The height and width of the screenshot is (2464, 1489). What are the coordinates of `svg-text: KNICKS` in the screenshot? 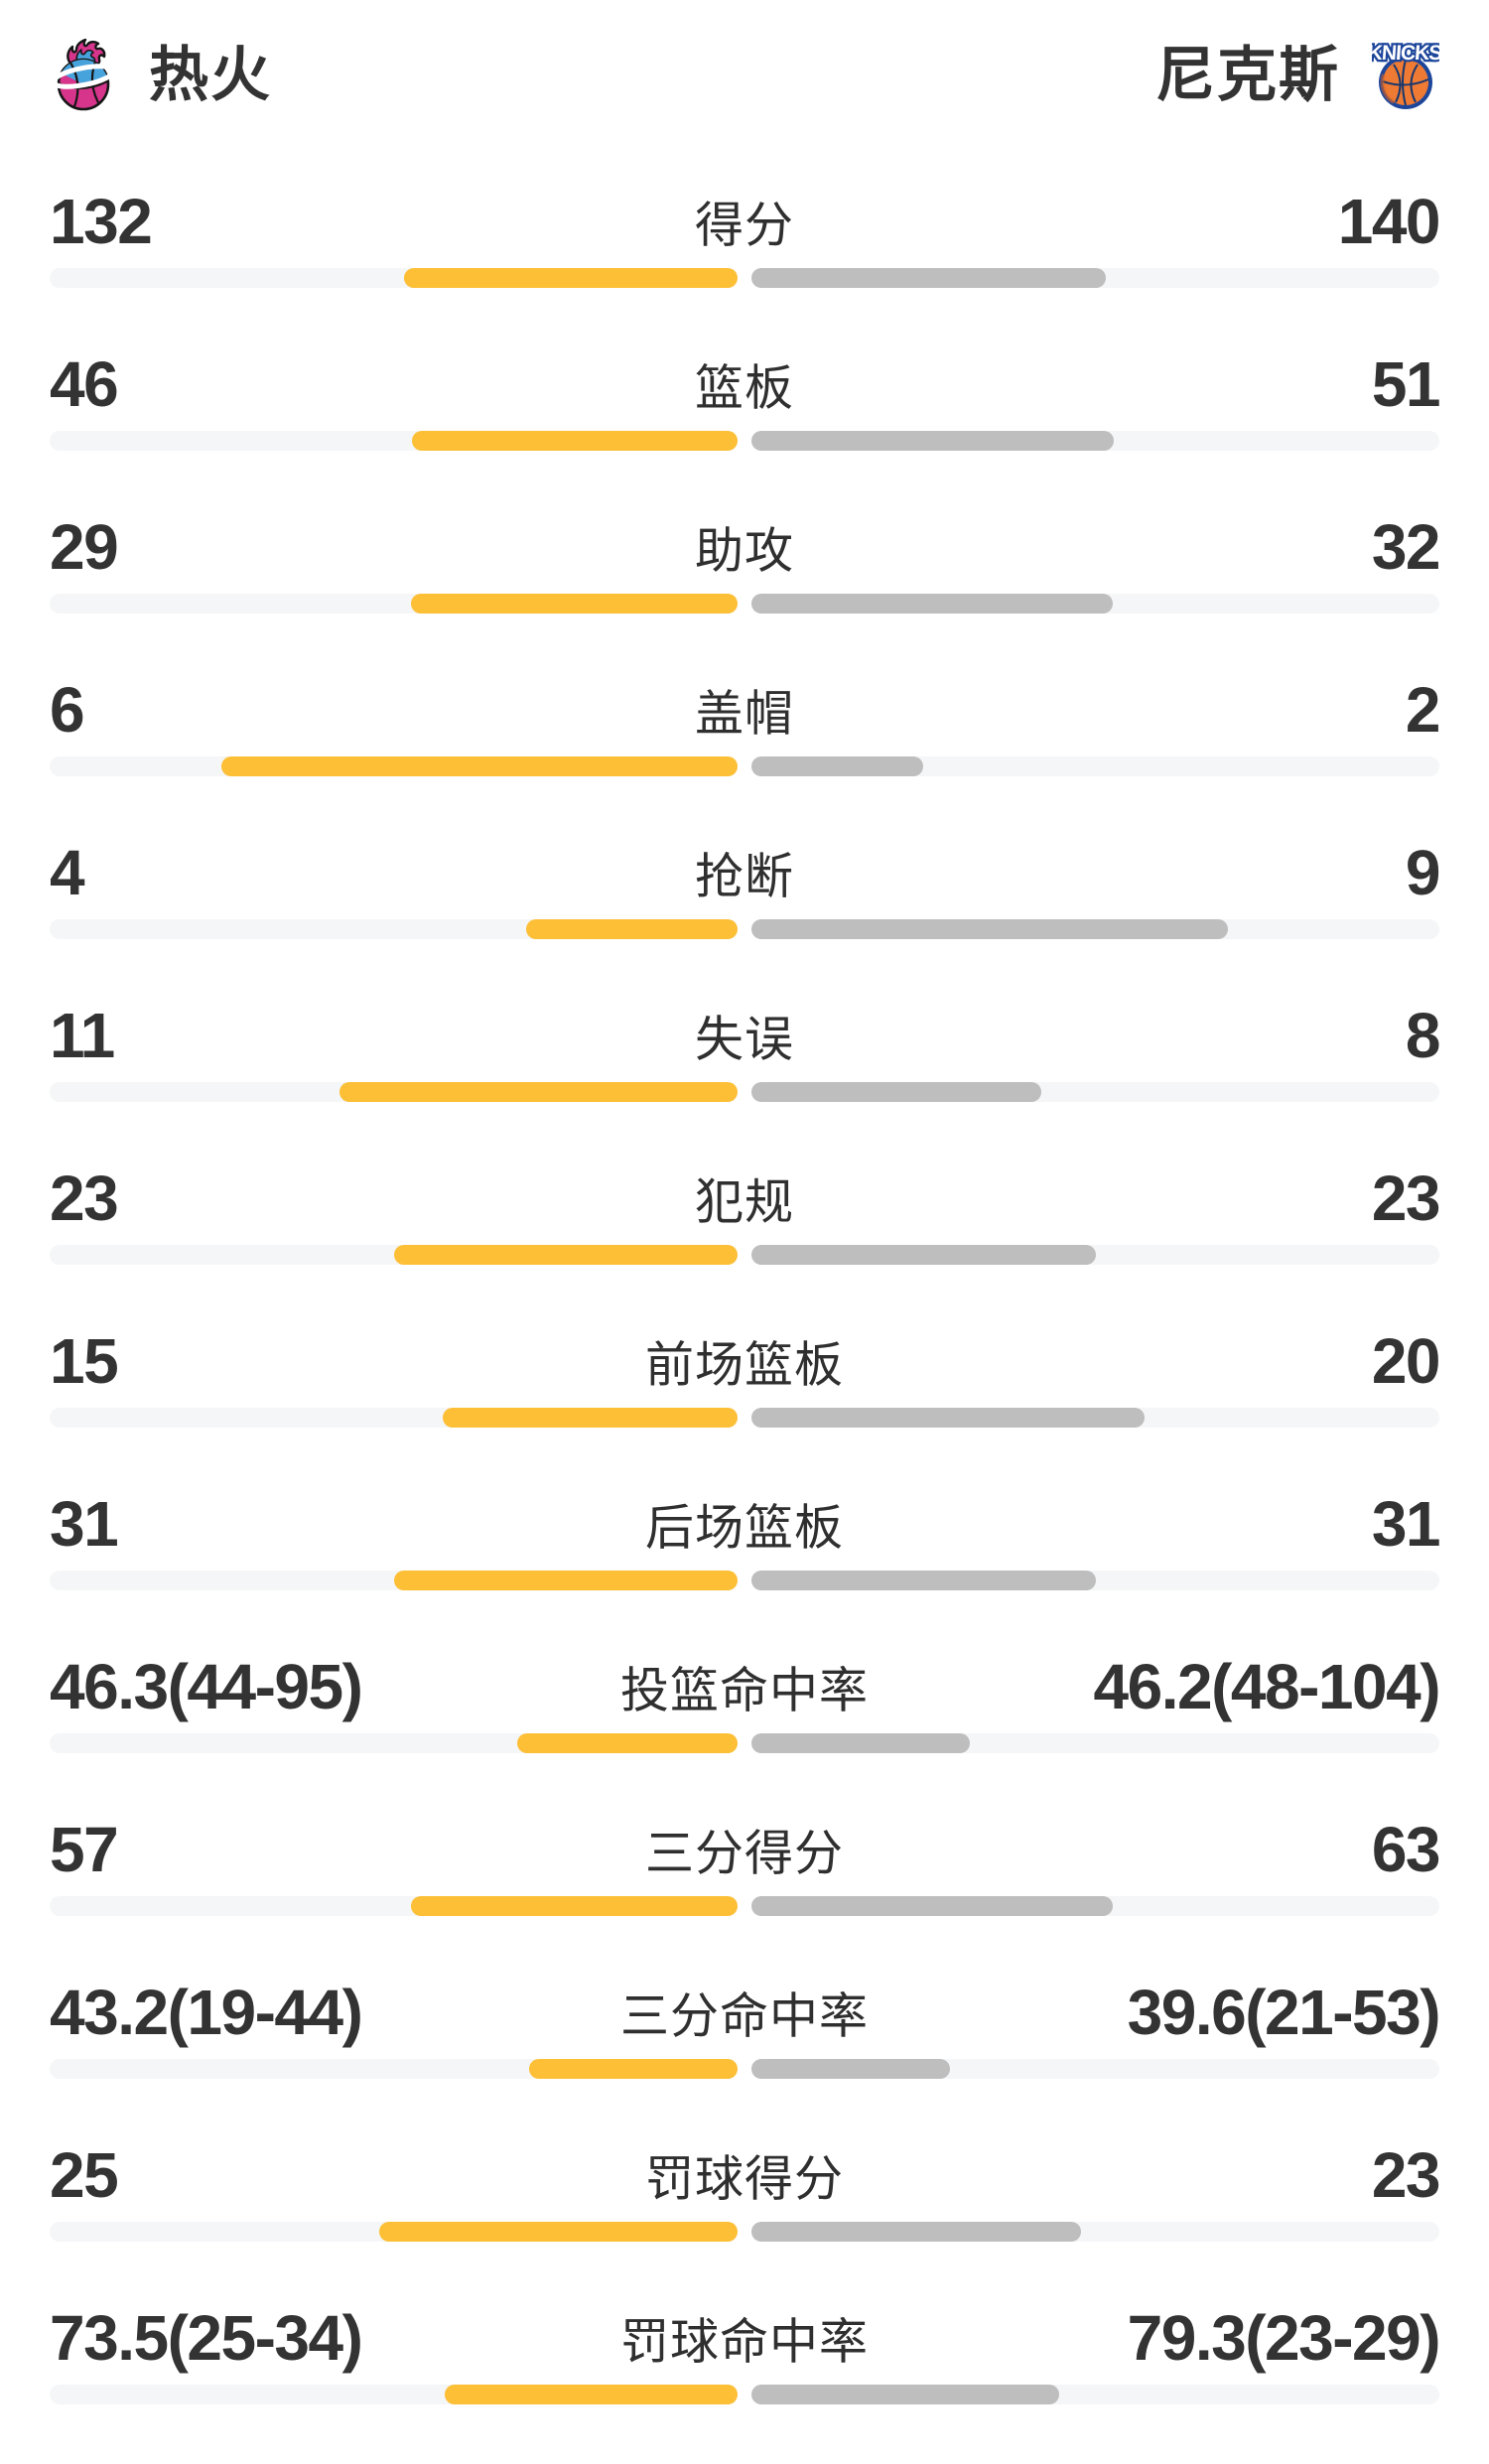 It's located at (1406, 53).